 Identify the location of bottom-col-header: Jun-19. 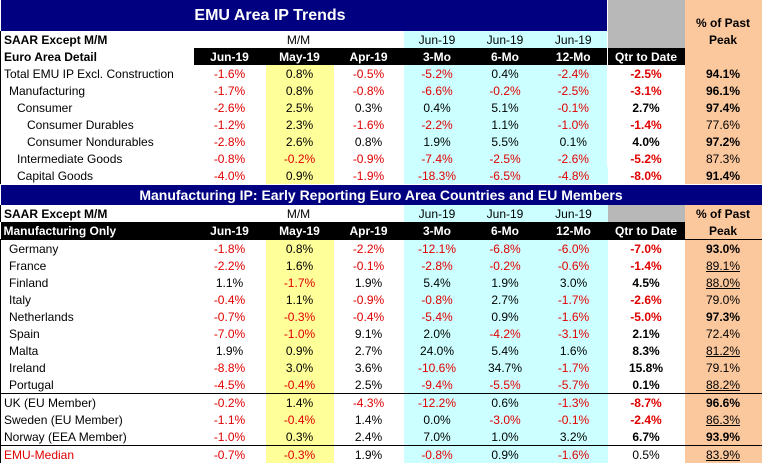
(229, 231).